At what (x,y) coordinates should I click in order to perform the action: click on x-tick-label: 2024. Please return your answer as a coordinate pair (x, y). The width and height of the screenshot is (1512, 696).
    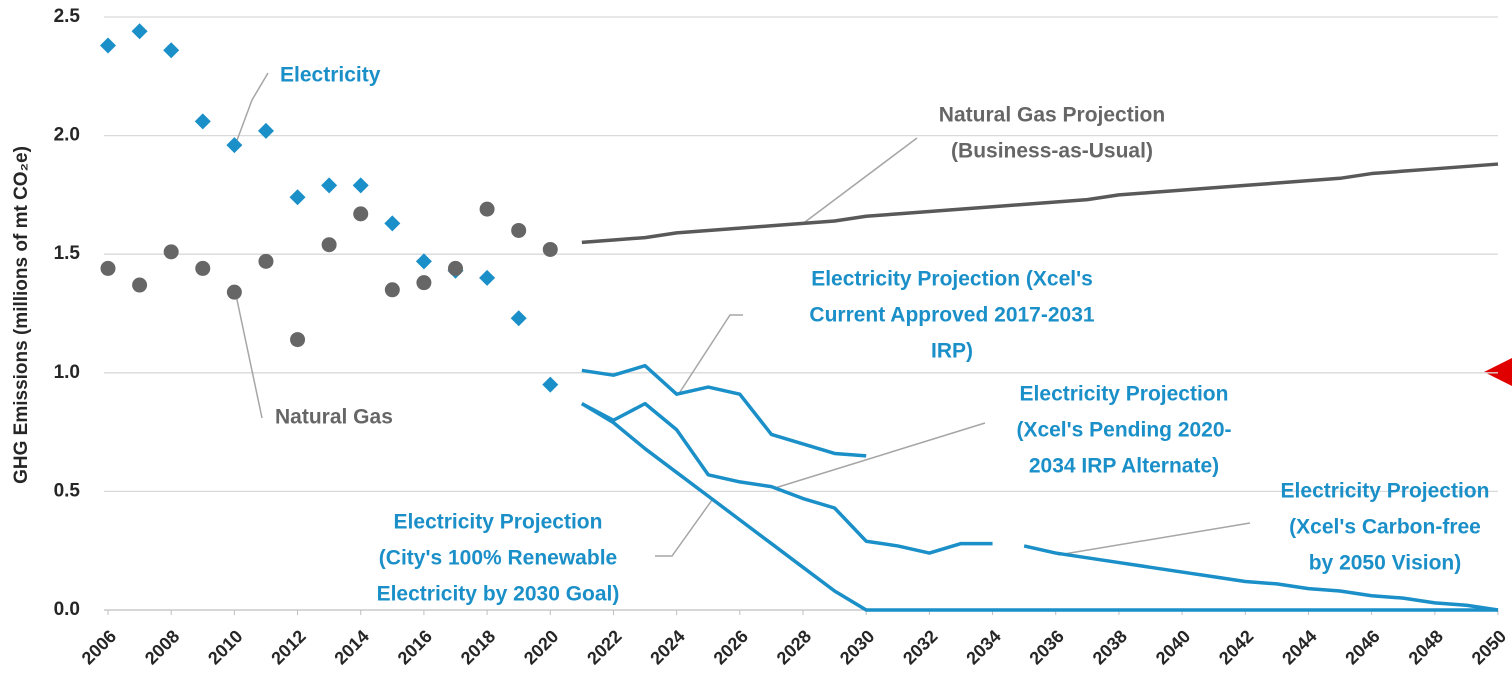
    Looking at the image, I should click on (667, 647).